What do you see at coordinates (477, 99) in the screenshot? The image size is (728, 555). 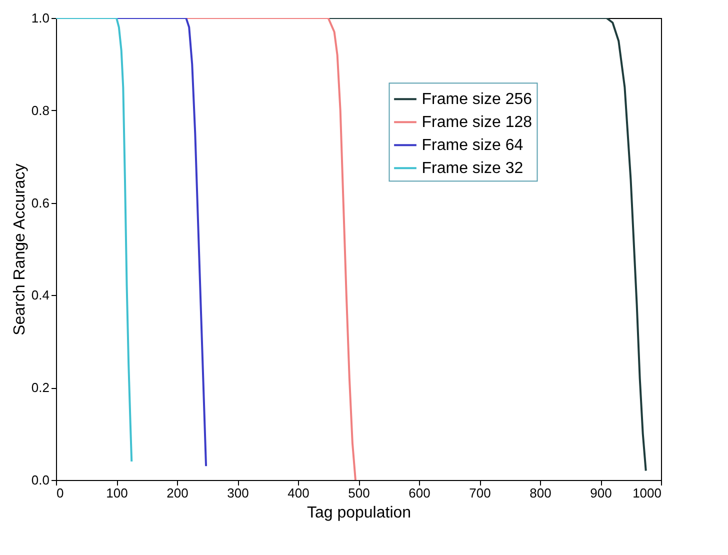 I see `legend-label: Frame size 256` at bounding box center [477, 99].